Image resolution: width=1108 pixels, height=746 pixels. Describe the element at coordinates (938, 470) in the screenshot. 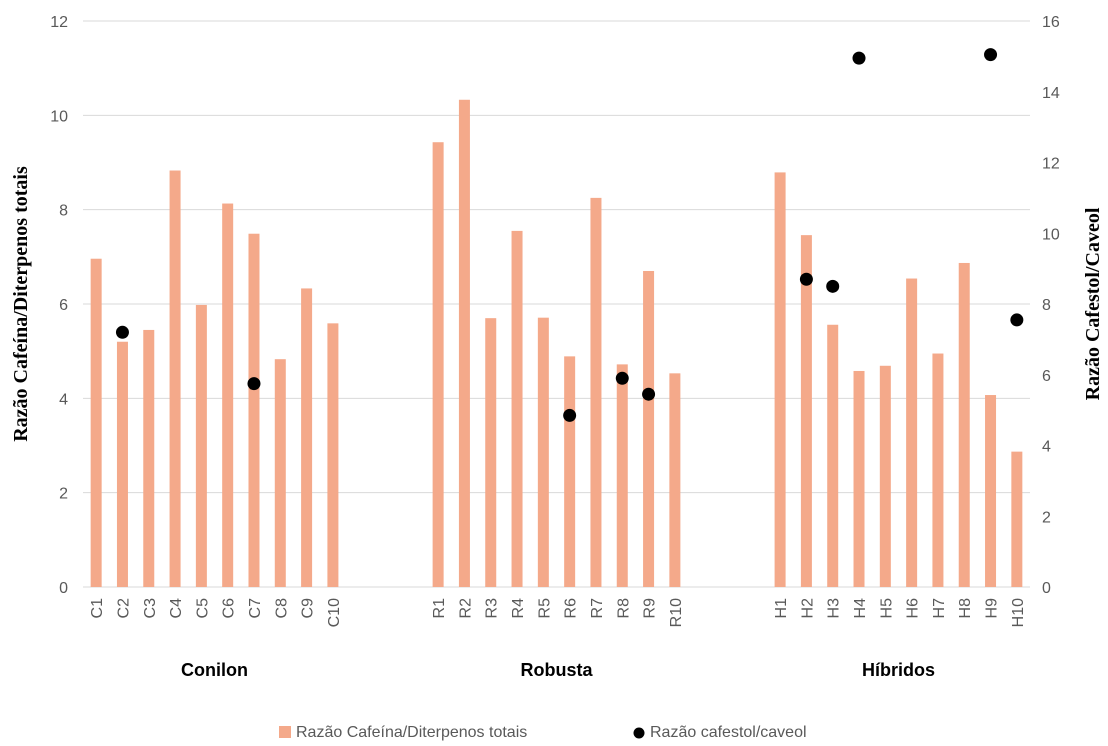

I see `bar-H7` at that location.